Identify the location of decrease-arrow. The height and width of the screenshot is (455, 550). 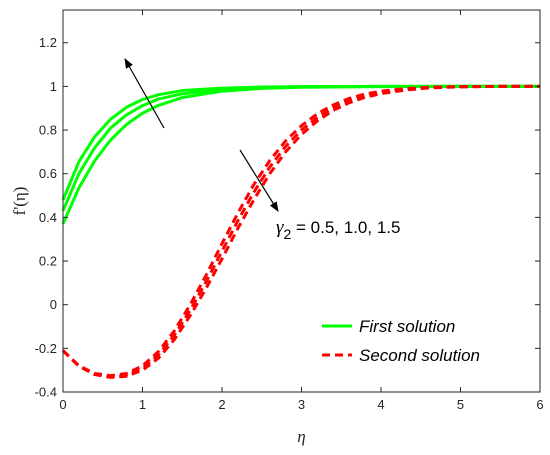
(259, 180).